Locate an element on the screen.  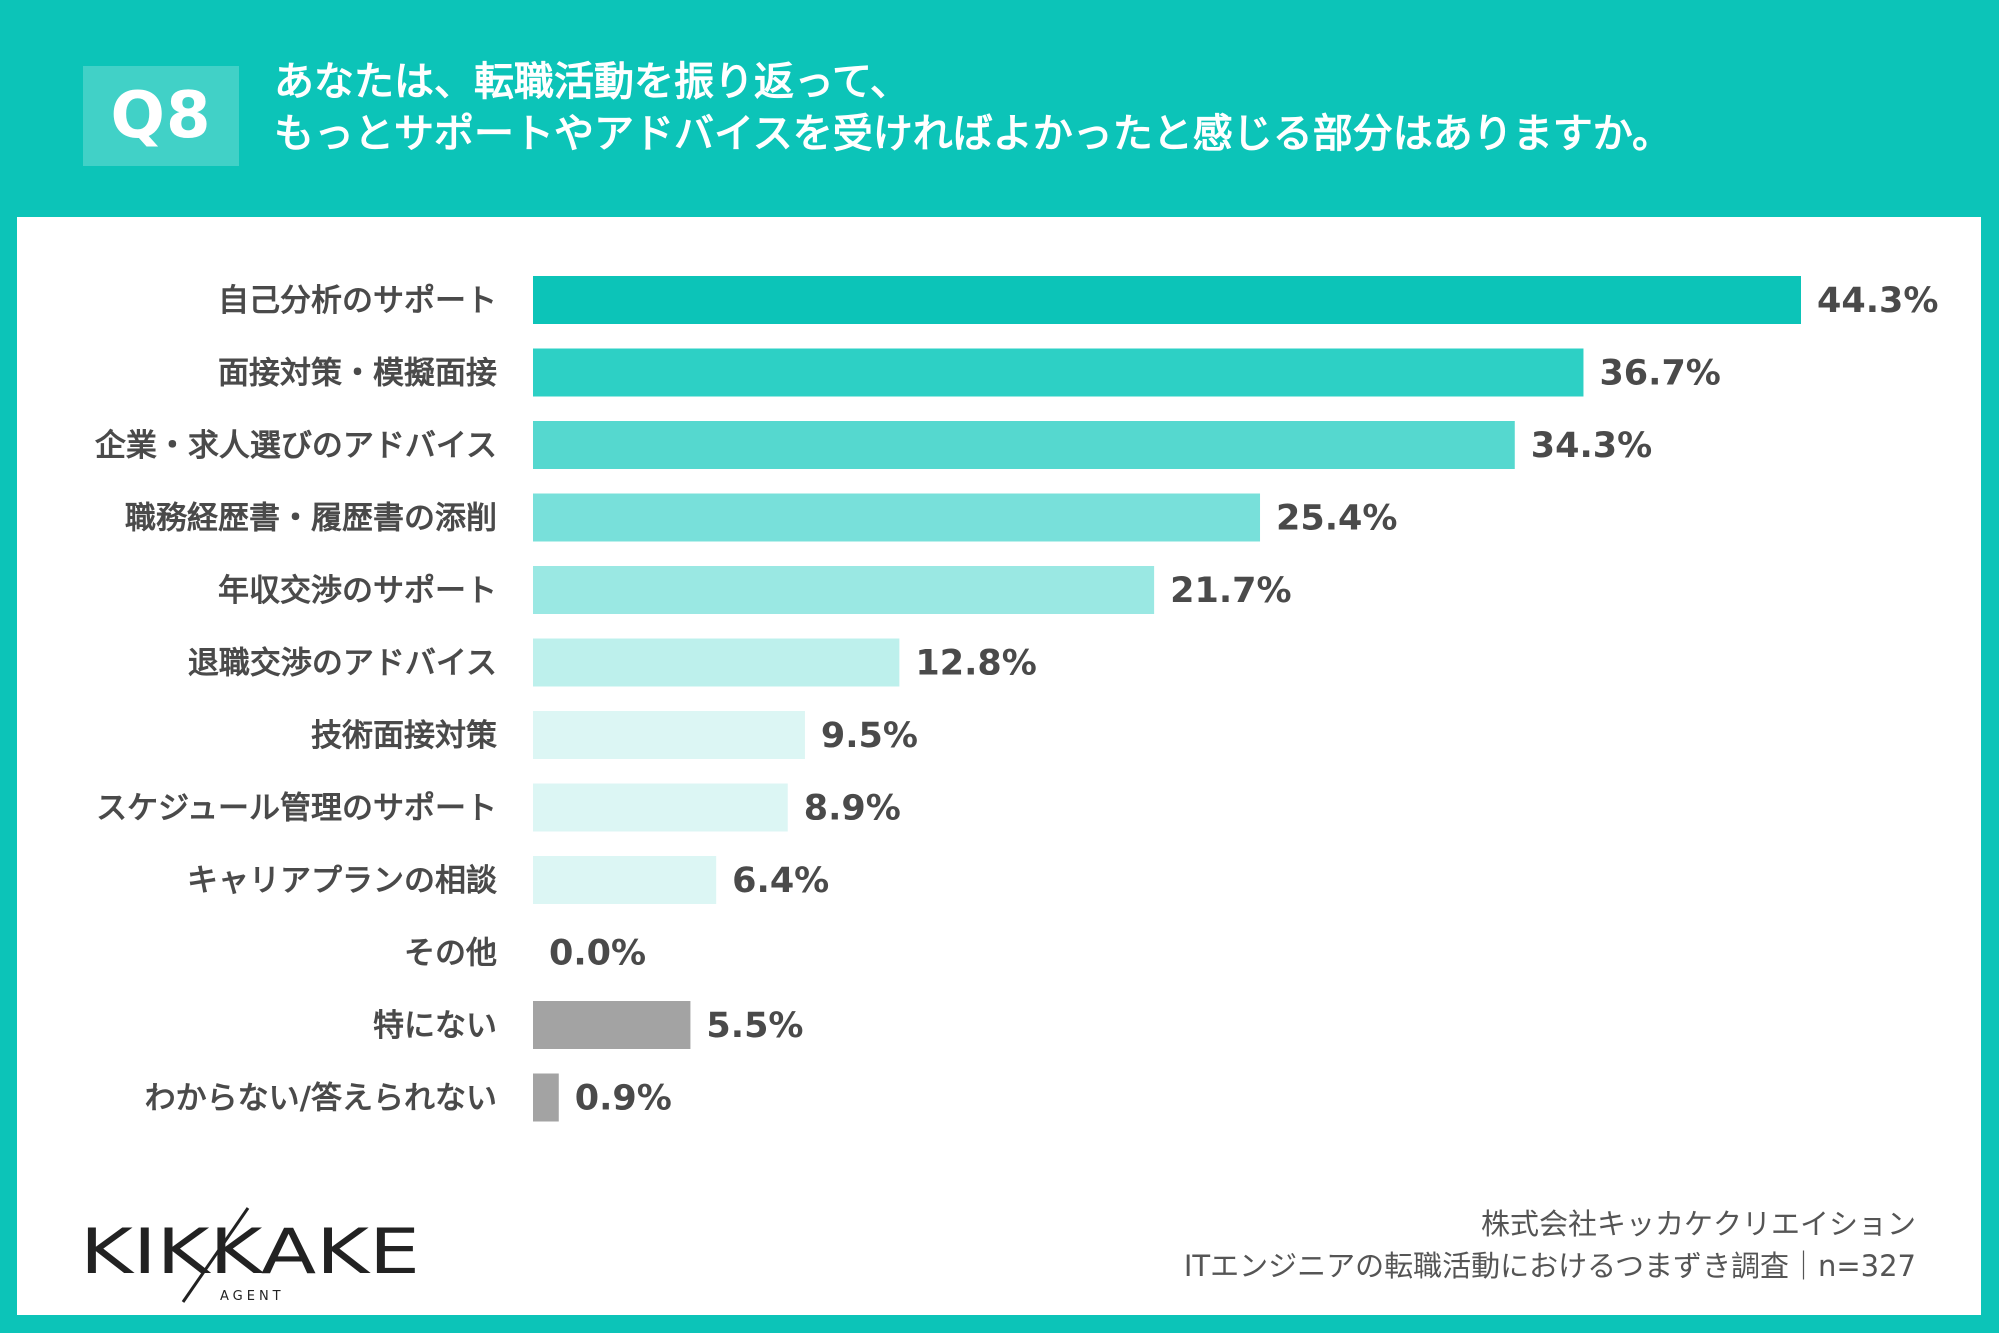
value-label: 25.4% is located at coordinates (1336, 519).